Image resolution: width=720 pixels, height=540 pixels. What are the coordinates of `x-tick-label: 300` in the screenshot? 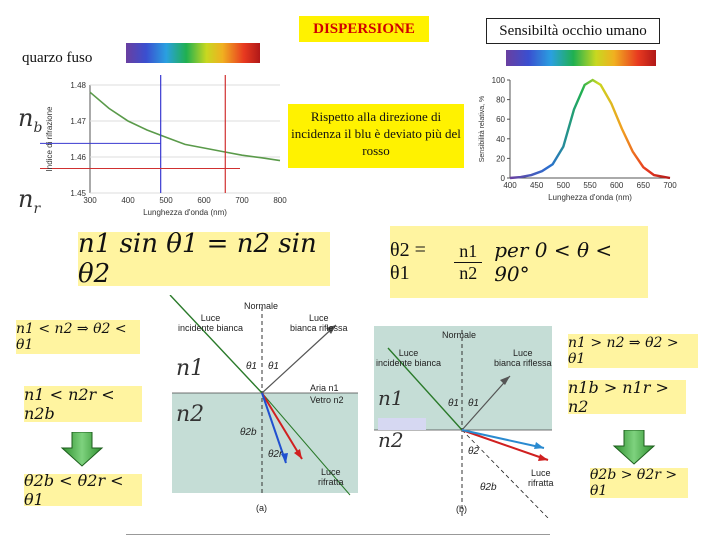 It's located at (90, 200).